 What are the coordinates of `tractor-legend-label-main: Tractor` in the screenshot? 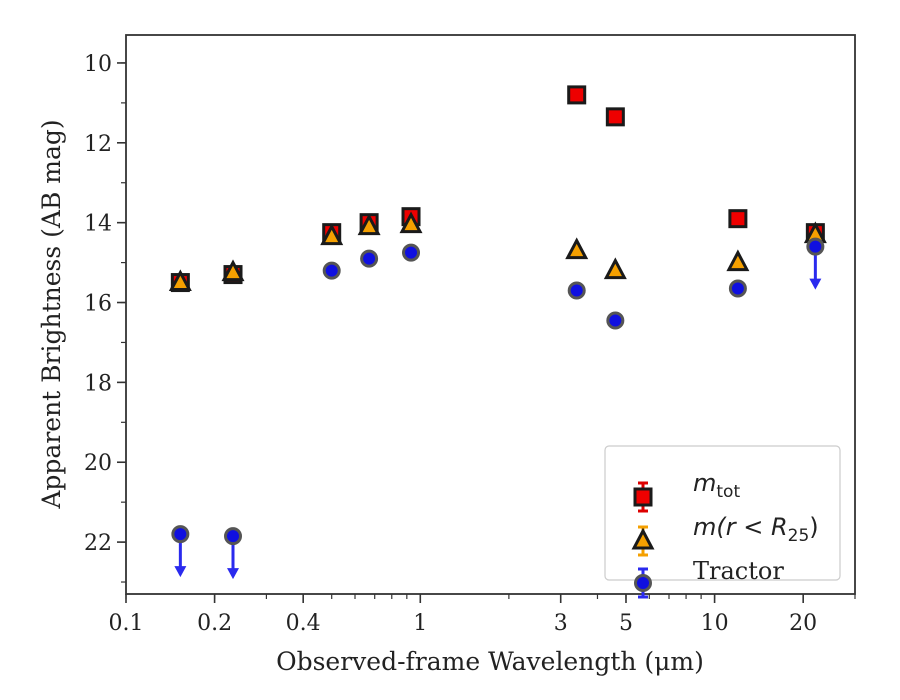 It's located at (738, 571).